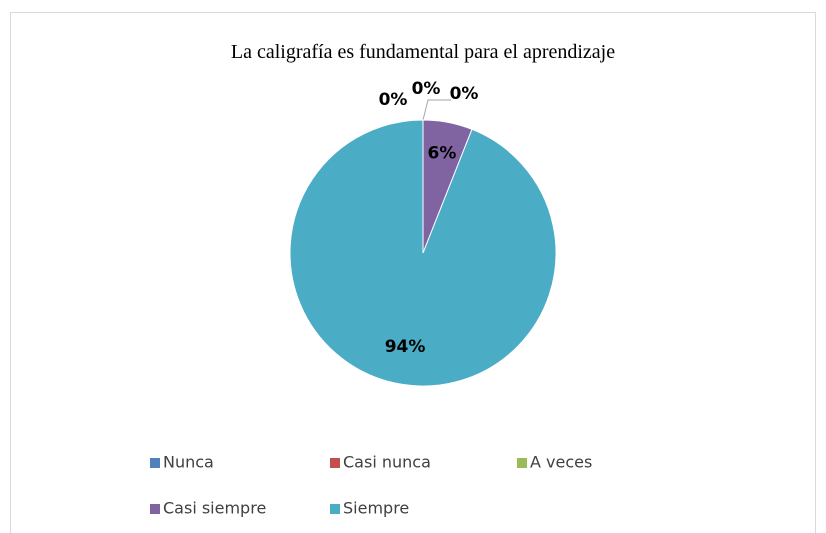  What do you see at coordinates (442, 154) in the screenshot?
I see `data-label: 6%` at bounding box center [442, 154].